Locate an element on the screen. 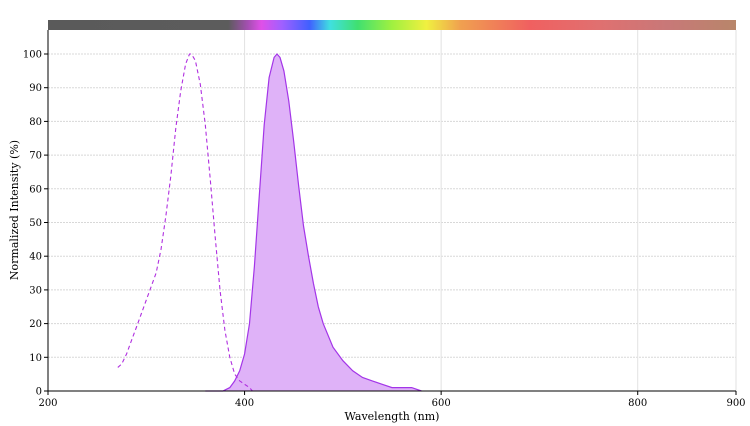  y-tick-label: 30 is located at coordinates (35, 290).